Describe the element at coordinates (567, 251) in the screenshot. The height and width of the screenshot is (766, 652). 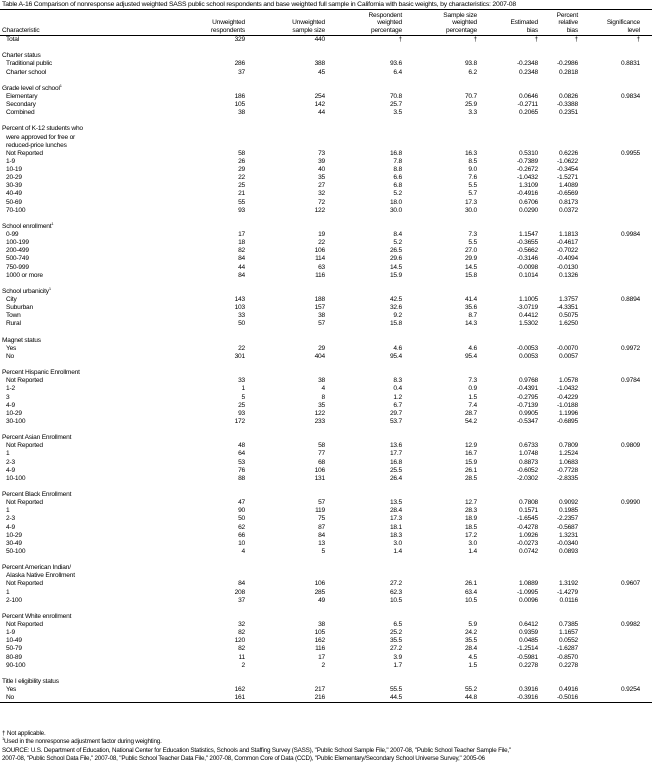
I see `table-cell: -0.7022` at that location.